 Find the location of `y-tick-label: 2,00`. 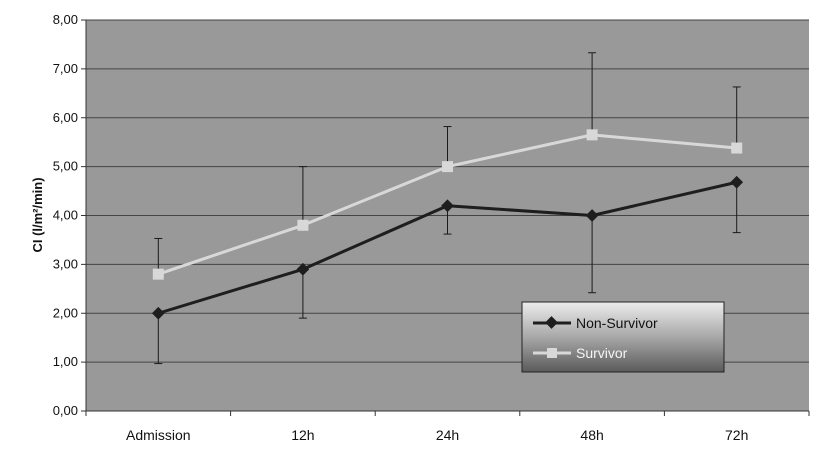

y-tick-label: 2,00 is located at coordinates (65, 312).